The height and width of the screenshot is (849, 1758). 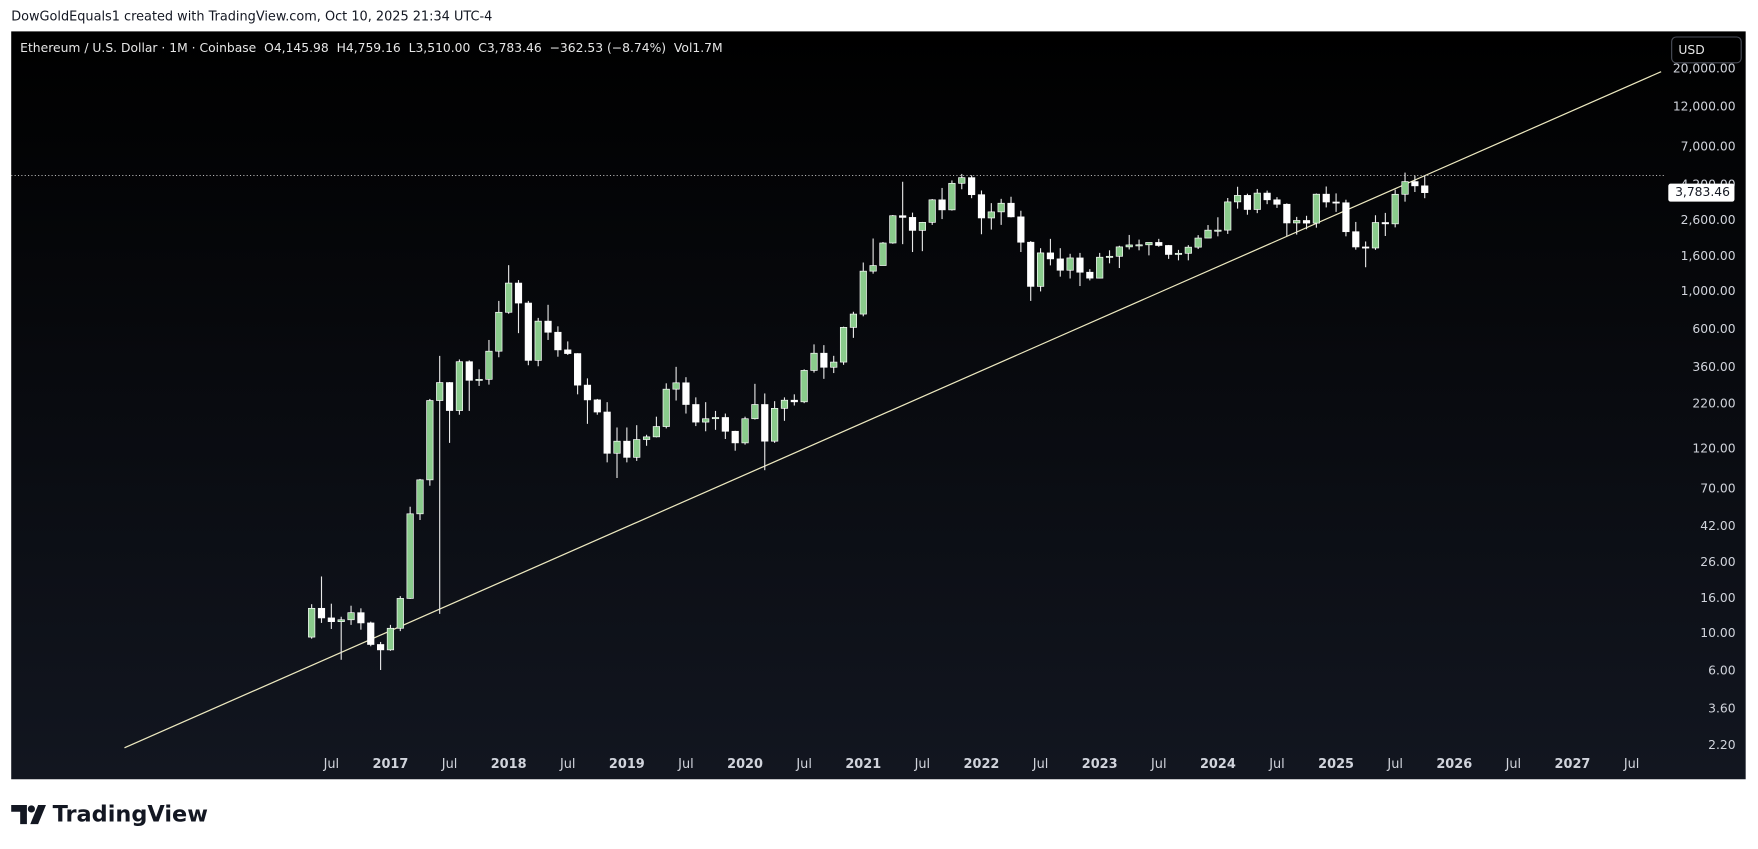 I want to click on last-price-label: 3,783.46, so click(x=1702, y=192).